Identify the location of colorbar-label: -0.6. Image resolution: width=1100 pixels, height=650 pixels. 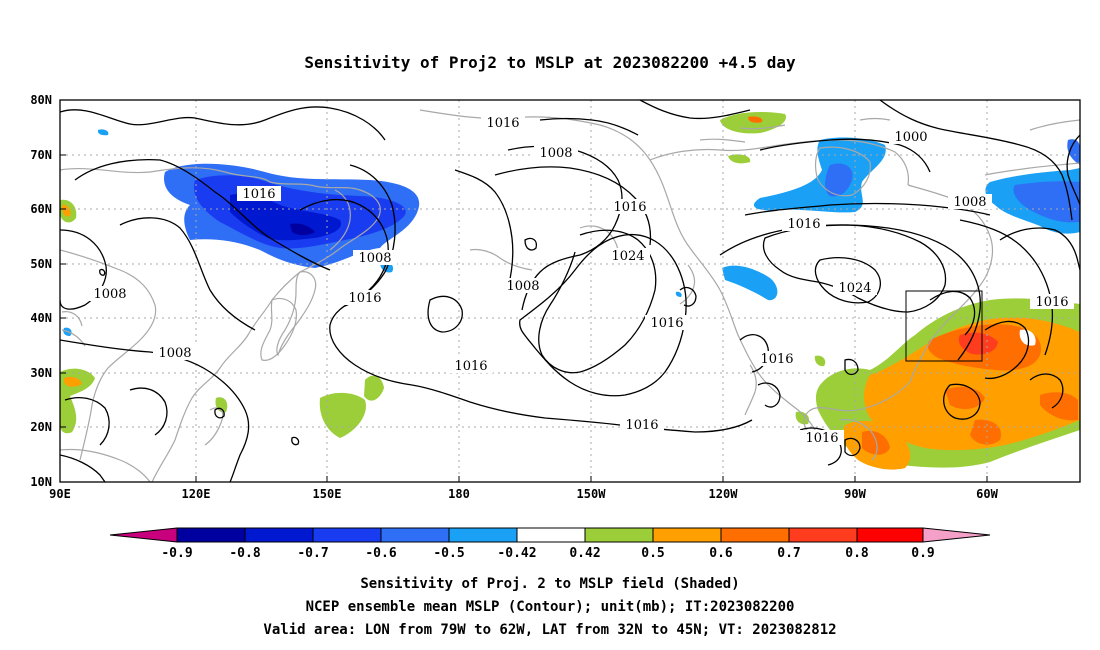
(380, 553).